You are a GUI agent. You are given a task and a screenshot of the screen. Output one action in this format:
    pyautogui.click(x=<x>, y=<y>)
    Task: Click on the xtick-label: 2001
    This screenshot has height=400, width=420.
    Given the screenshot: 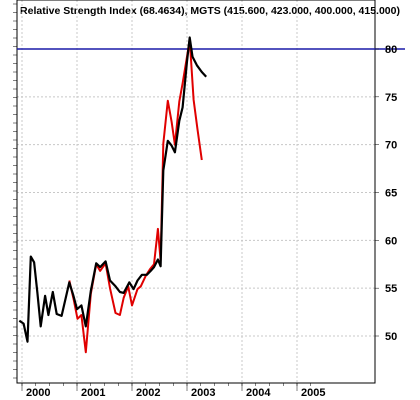 What is the action you would take?
    pyautogui.click(x=93, y=393)
    